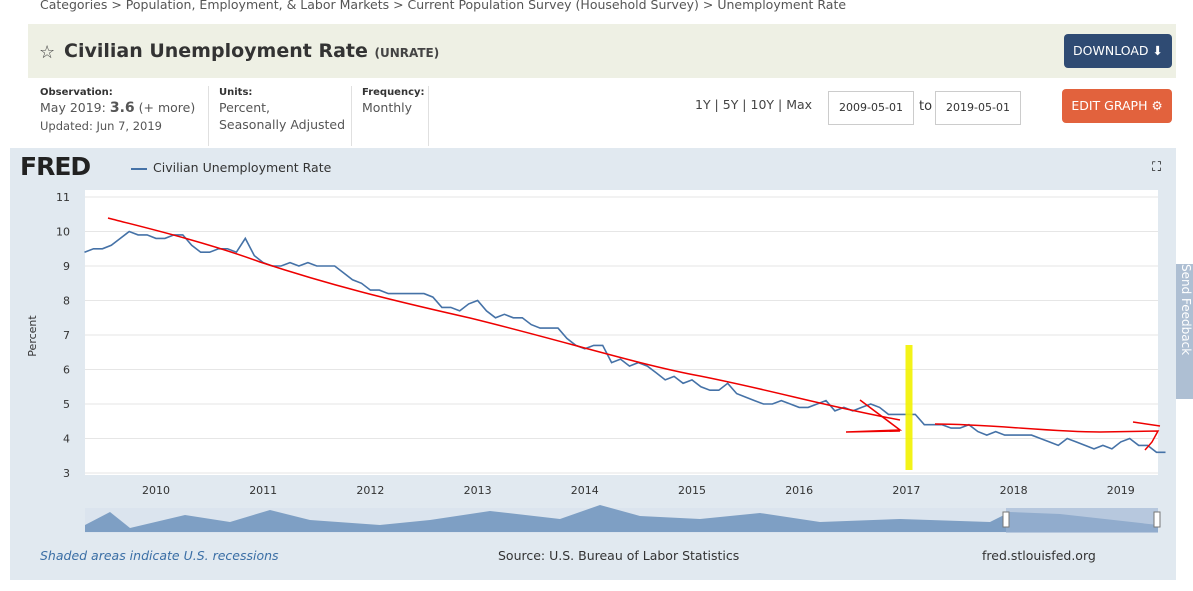 The width and height of the screenshot is (1193, 591). Describe the element at coordinates (754, 104) in the screenshot. I see `range-selector: 1Y | 5Y | 10Y | Max` at that location.